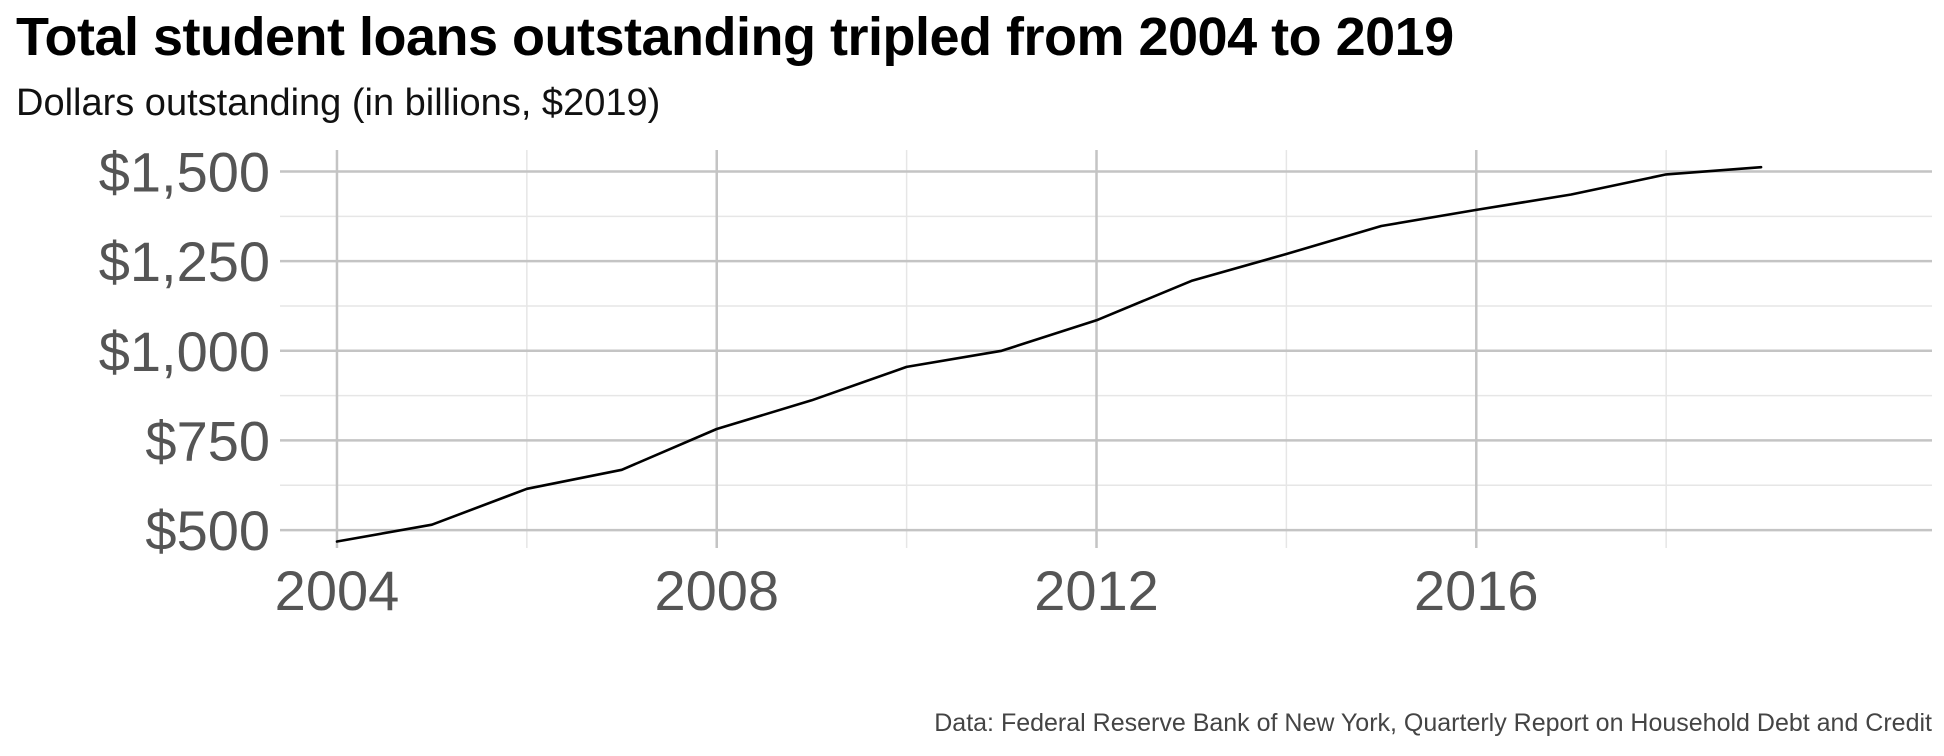 The width and height of the screenshot is (1944, 756). I want to click on y-axis-ticks: $500 $750 $1,000 $1,250 $1,500, so click(184, 352).